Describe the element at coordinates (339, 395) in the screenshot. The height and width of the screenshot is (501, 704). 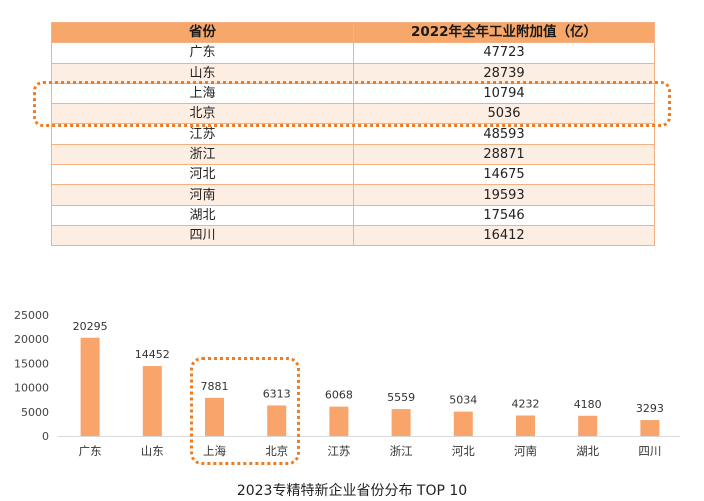
I see `data-label: 6068` at that location.